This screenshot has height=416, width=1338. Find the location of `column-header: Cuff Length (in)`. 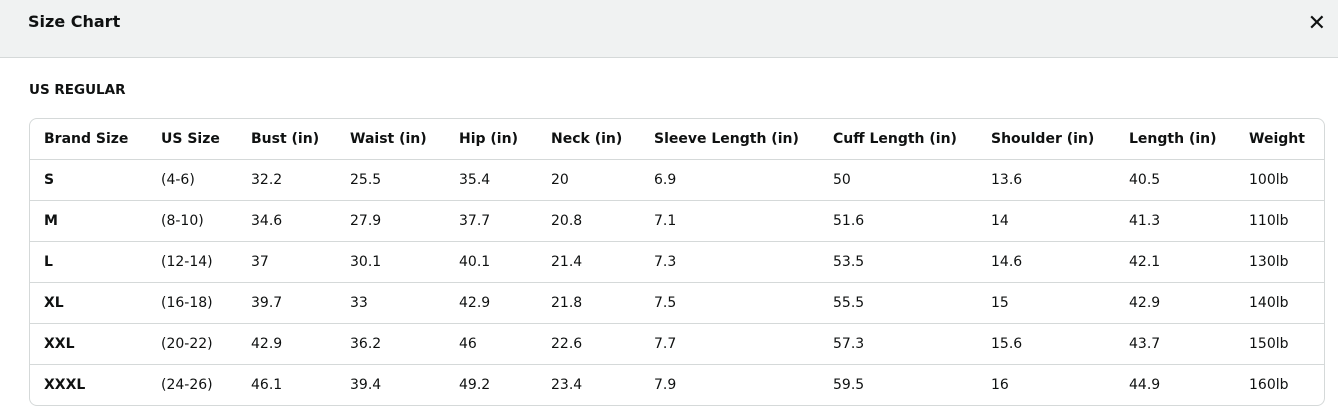

column-header: Cuff Length (in) is located at coordinates (895, 139).